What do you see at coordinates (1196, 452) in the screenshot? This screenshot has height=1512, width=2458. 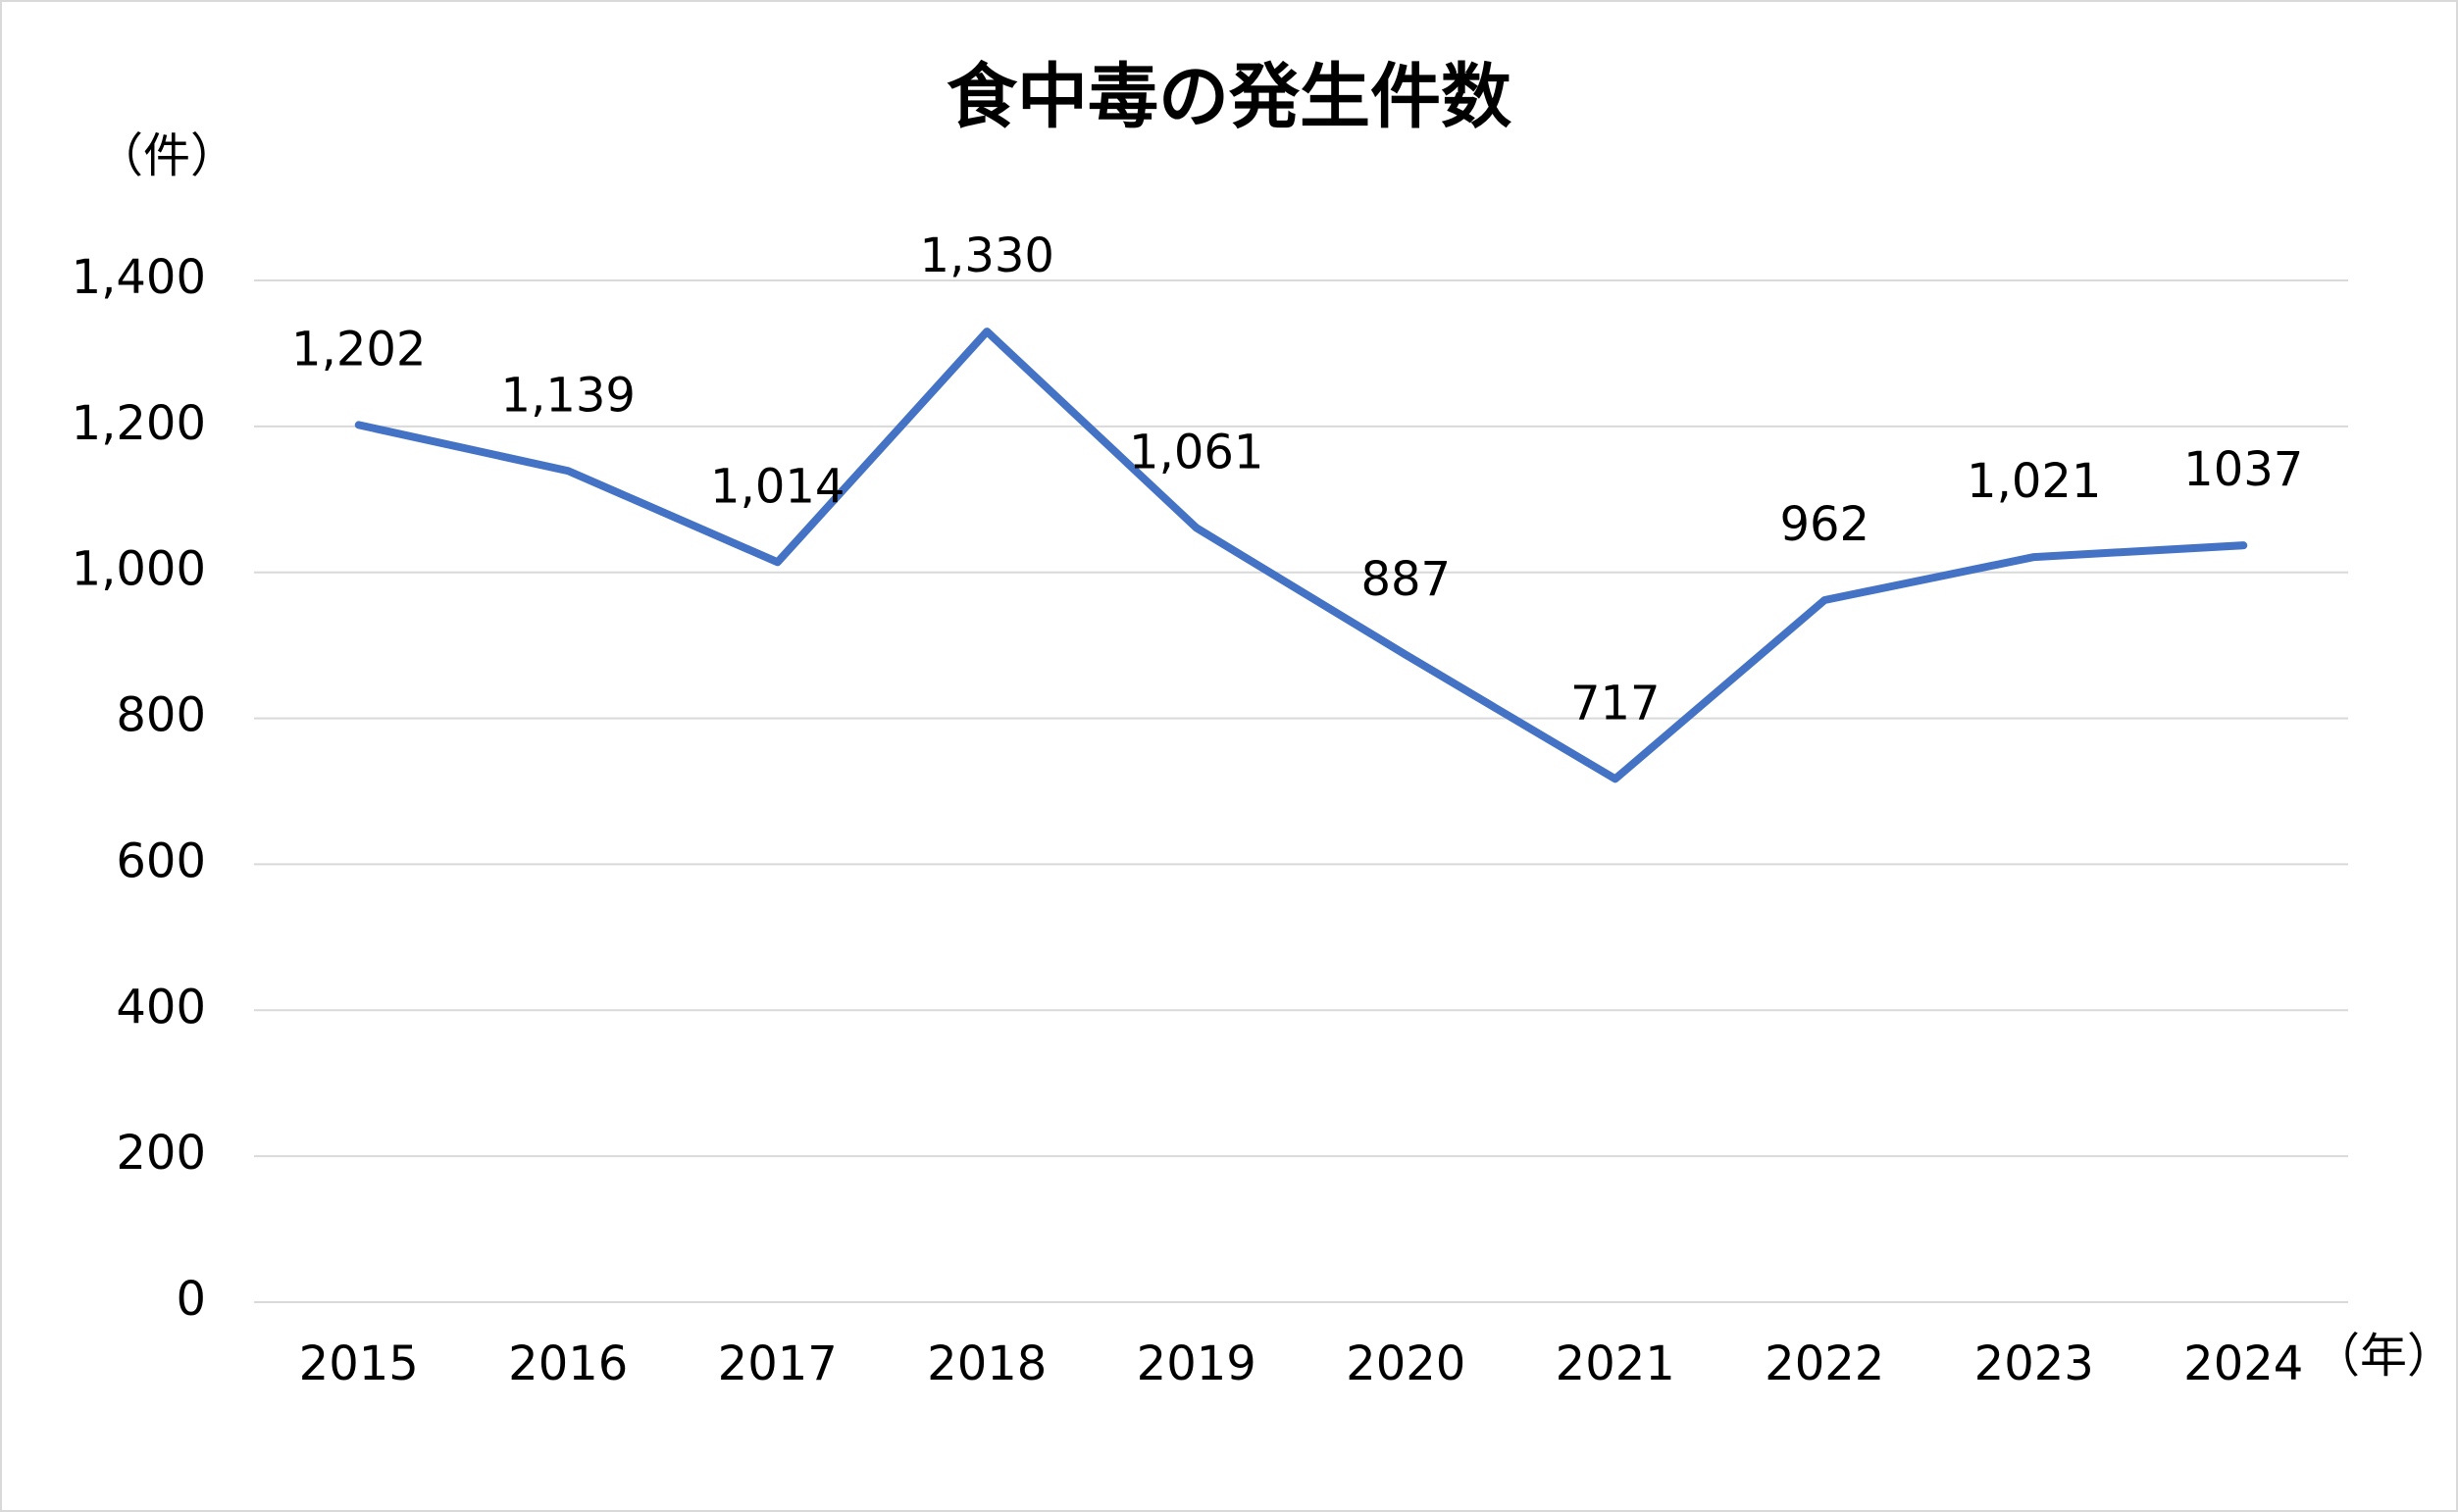 I see `data-label: 1,061` at bounding box center [1196, 452].